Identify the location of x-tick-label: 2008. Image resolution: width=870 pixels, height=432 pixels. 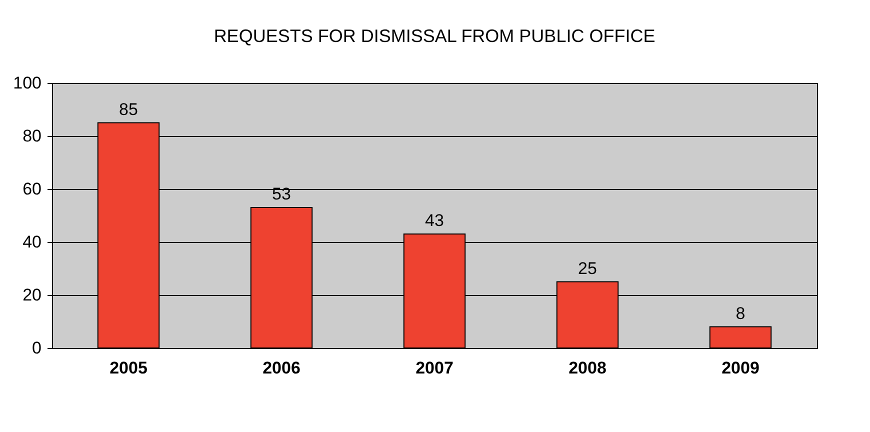
(587, 368).